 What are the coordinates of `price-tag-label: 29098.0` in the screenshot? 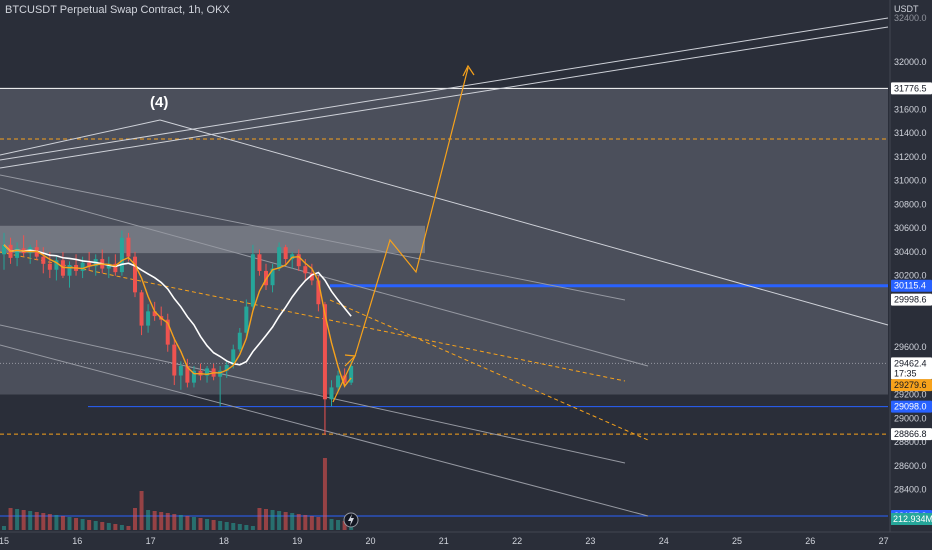 It's located at (910, 407).